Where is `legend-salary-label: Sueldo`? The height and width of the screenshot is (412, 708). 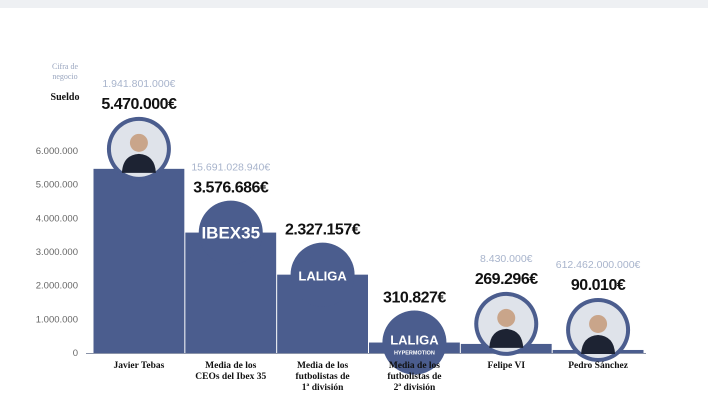 legend-salary-label: Sueldo is located at coordinates (65, 97).